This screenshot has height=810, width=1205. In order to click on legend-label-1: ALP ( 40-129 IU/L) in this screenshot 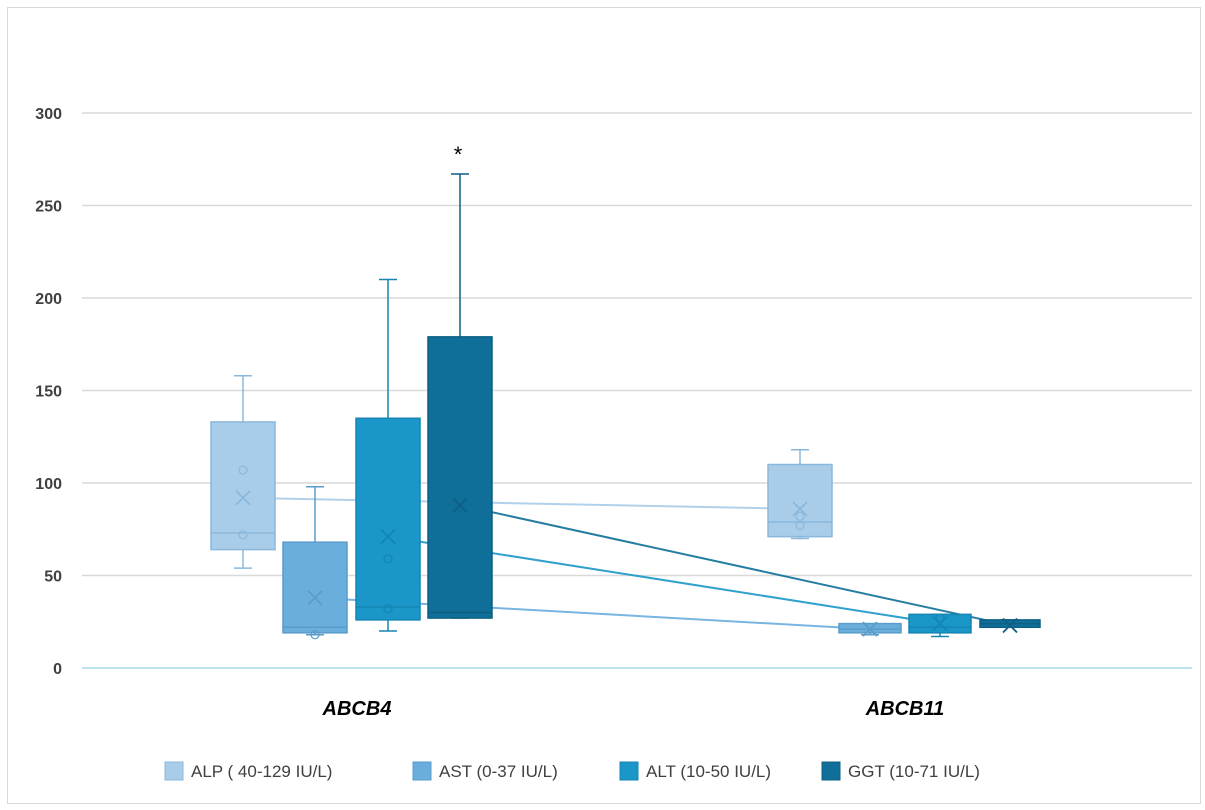, I will do `click(261, 771)`.